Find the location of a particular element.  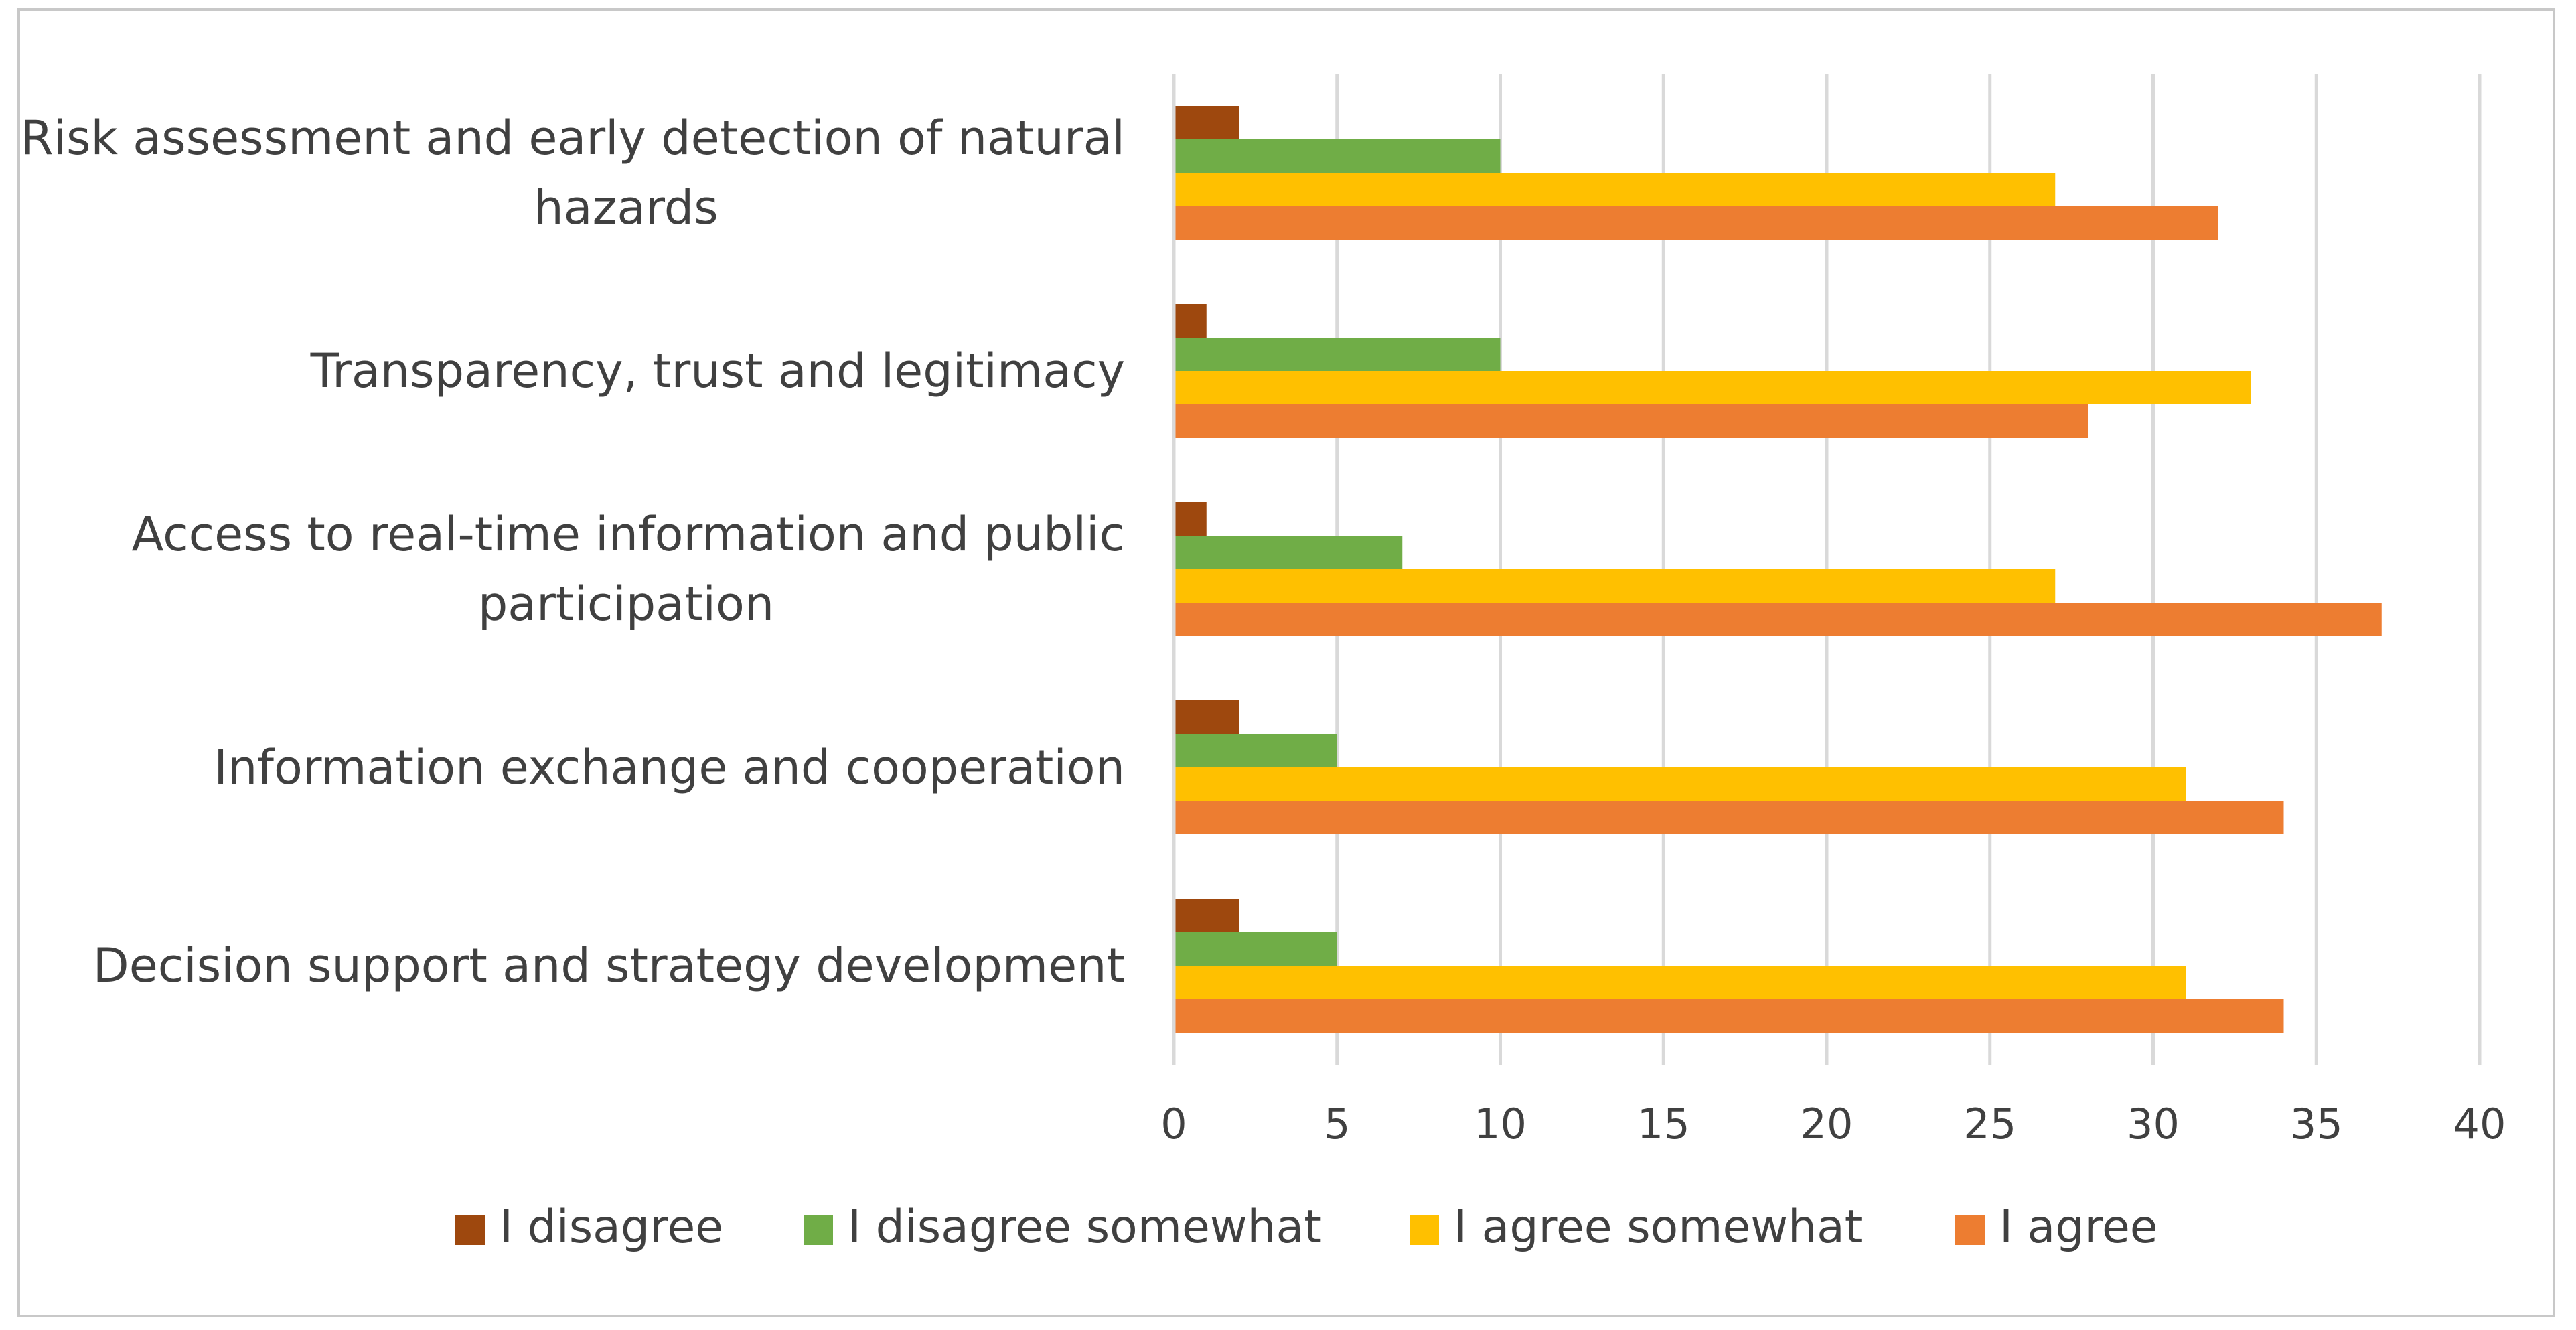

x-tick-label: 25 is located at coordinates (1990, 1125).